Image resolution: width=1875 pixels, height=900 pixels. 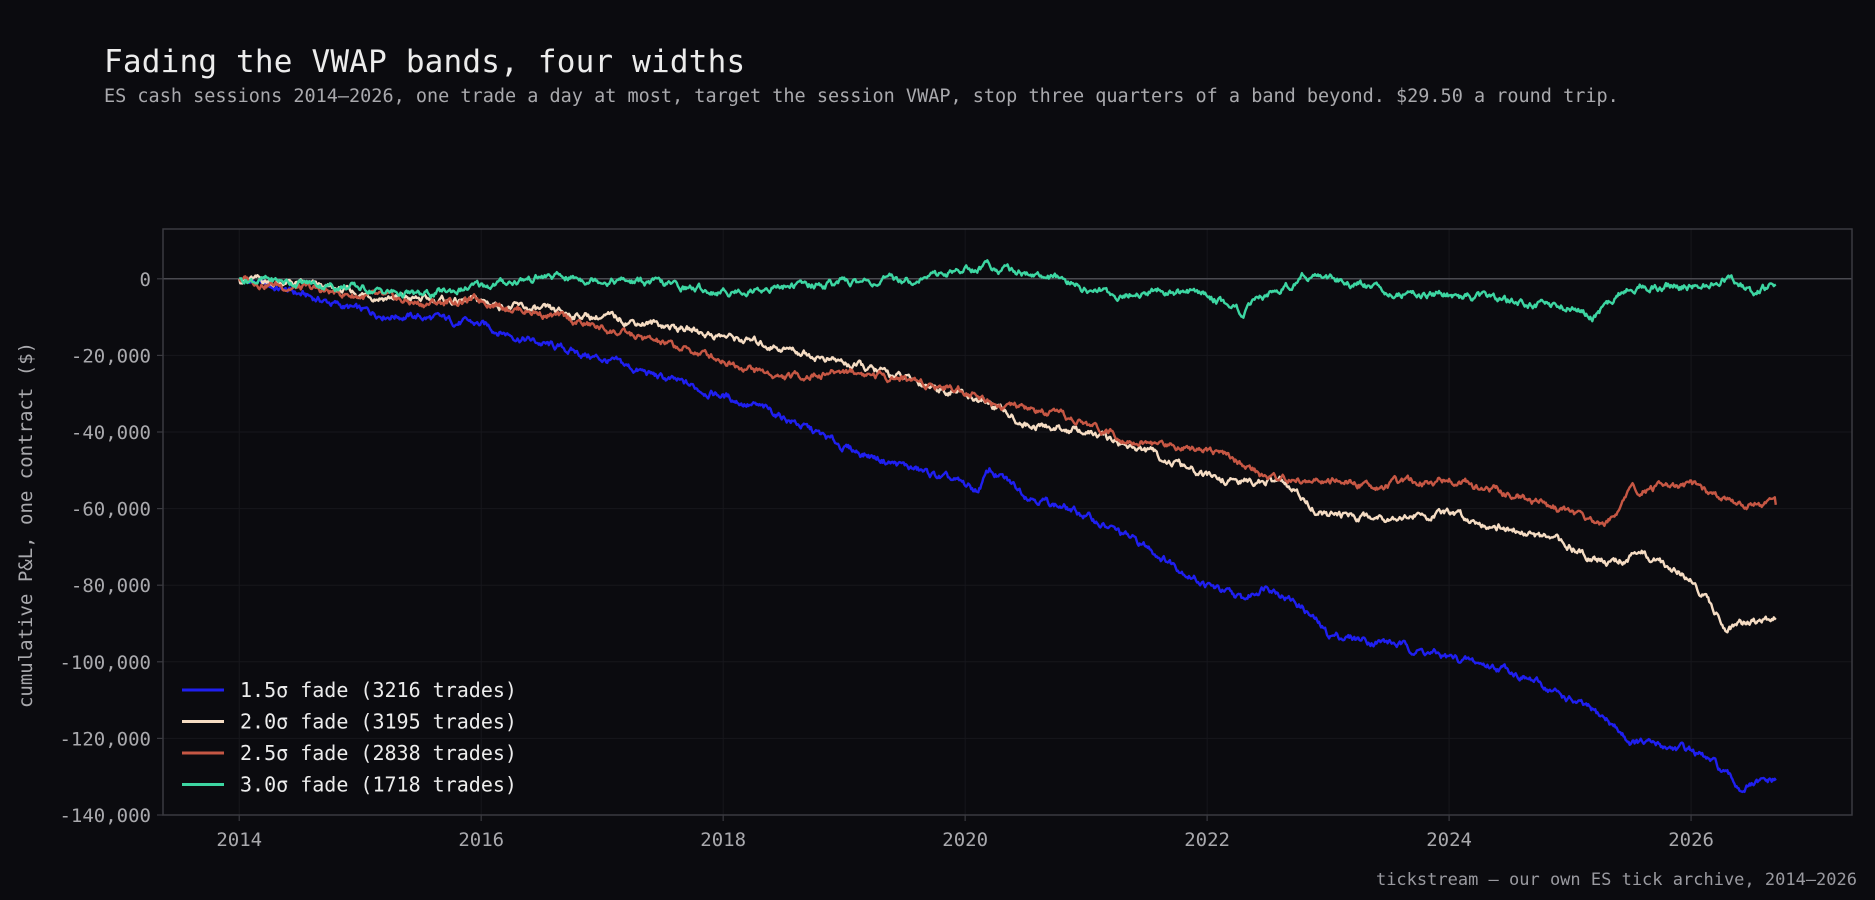 I want to click on y-axis-label: cumulative P&L, one contract ($), so click(x=26, y=525).